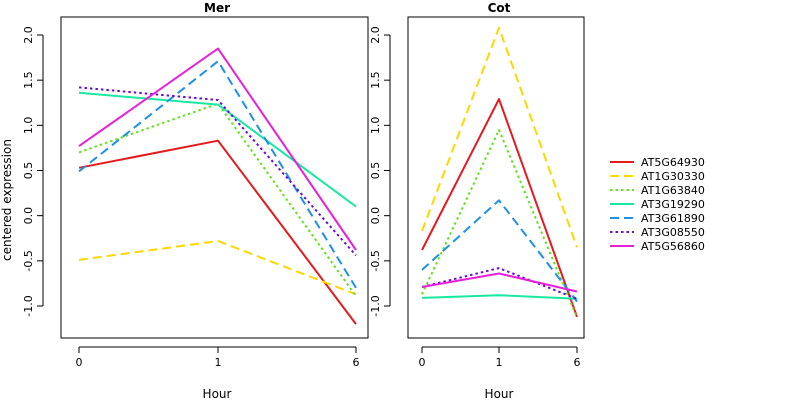 The image size is (800, 400). What do you see at coordinates (673, 232) in the screenshot?
I see `legend-label: AT3G08550` at bounding box center [673, 232].